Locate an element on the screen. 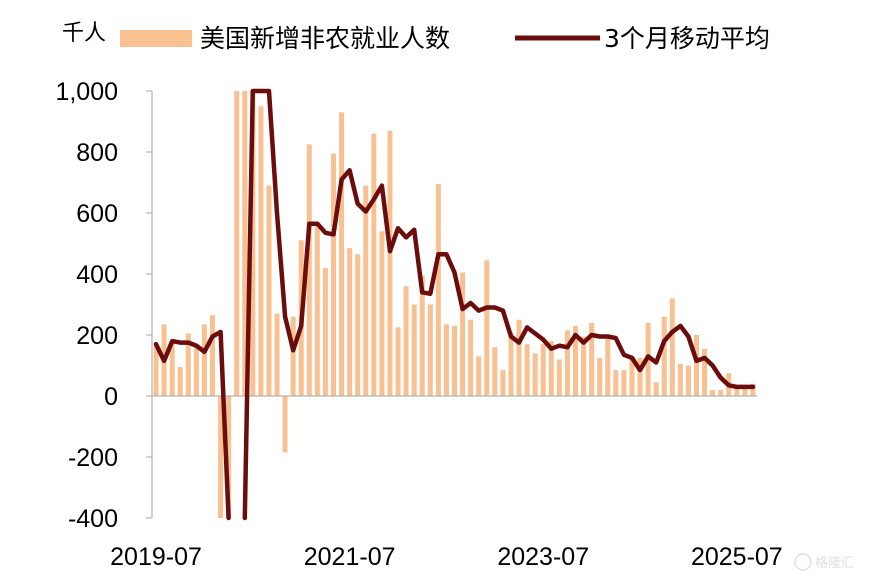 This screenshot has height=578, width=869. legend: 千人 美国新增非农就业人数 3个月移动平均 is located at coordinates (416, 37).